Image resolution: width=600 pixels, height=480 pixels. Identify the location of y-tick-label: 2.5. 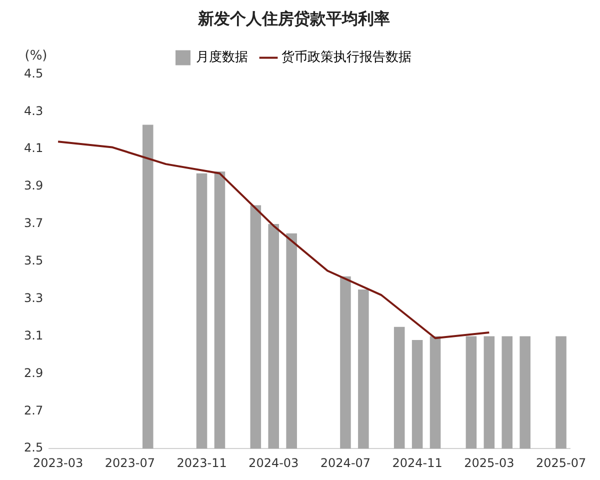
(34, 447).